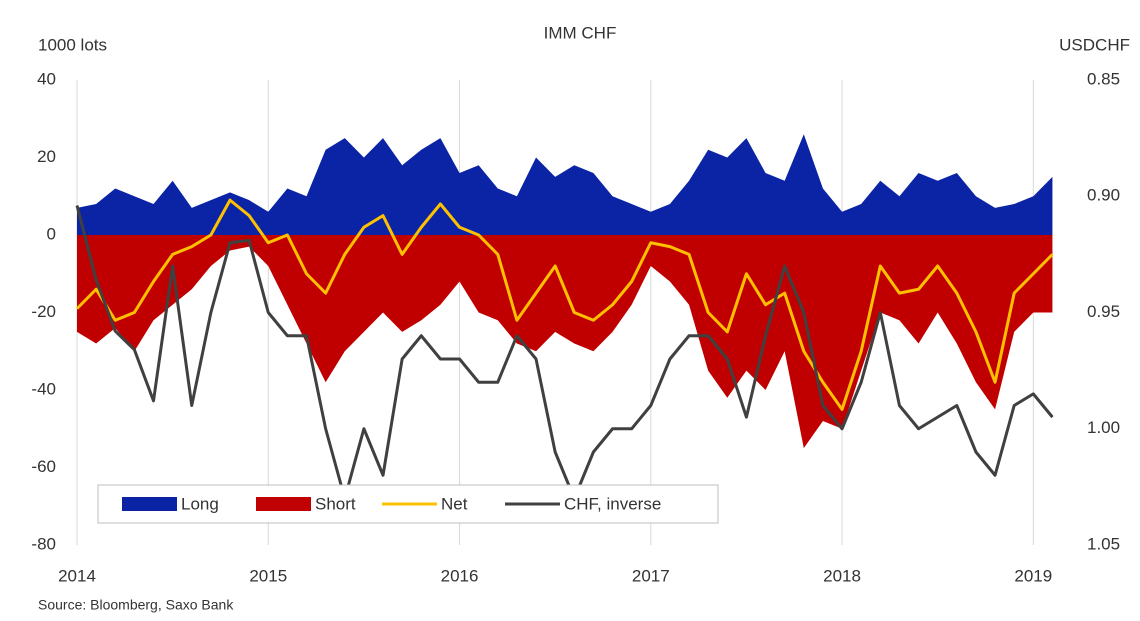 The image size is (1140, 621). What do you see at coordinates (46, 78) in the screenshot?
I see `y-tick-label: 40` at bounding box center [46, 78].